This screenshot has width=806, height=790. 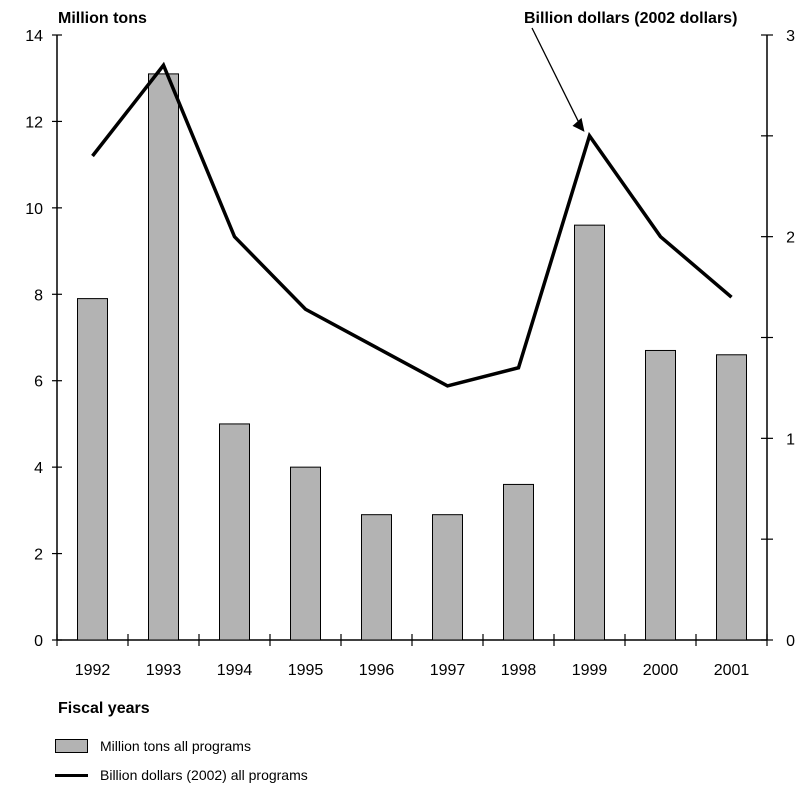 I want to click on legend-item-line: Billion dollars (2002) all programs, so click(x=181, y=775).